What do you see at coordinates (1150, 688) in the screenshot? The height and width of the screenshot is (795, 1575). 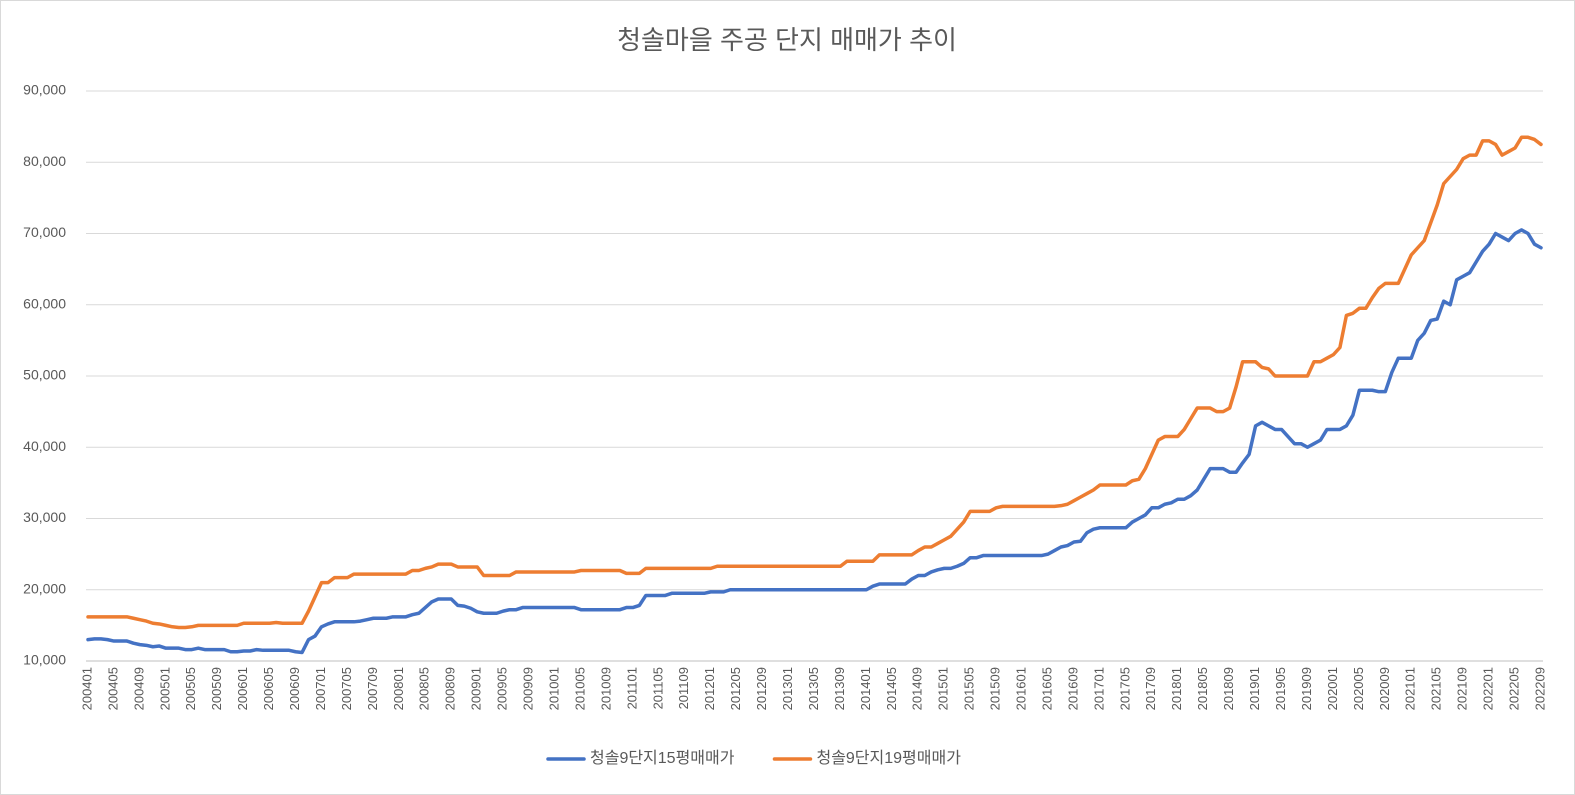 I see `x-tick-label: 201709` at bounding box center [1150, 688].